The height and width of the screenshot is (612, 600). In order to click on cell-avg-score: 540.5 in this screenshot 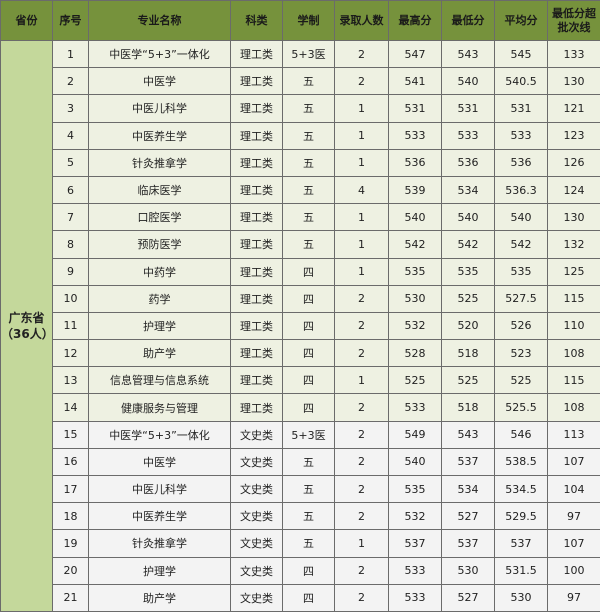, I will do `click(521, 81)`.